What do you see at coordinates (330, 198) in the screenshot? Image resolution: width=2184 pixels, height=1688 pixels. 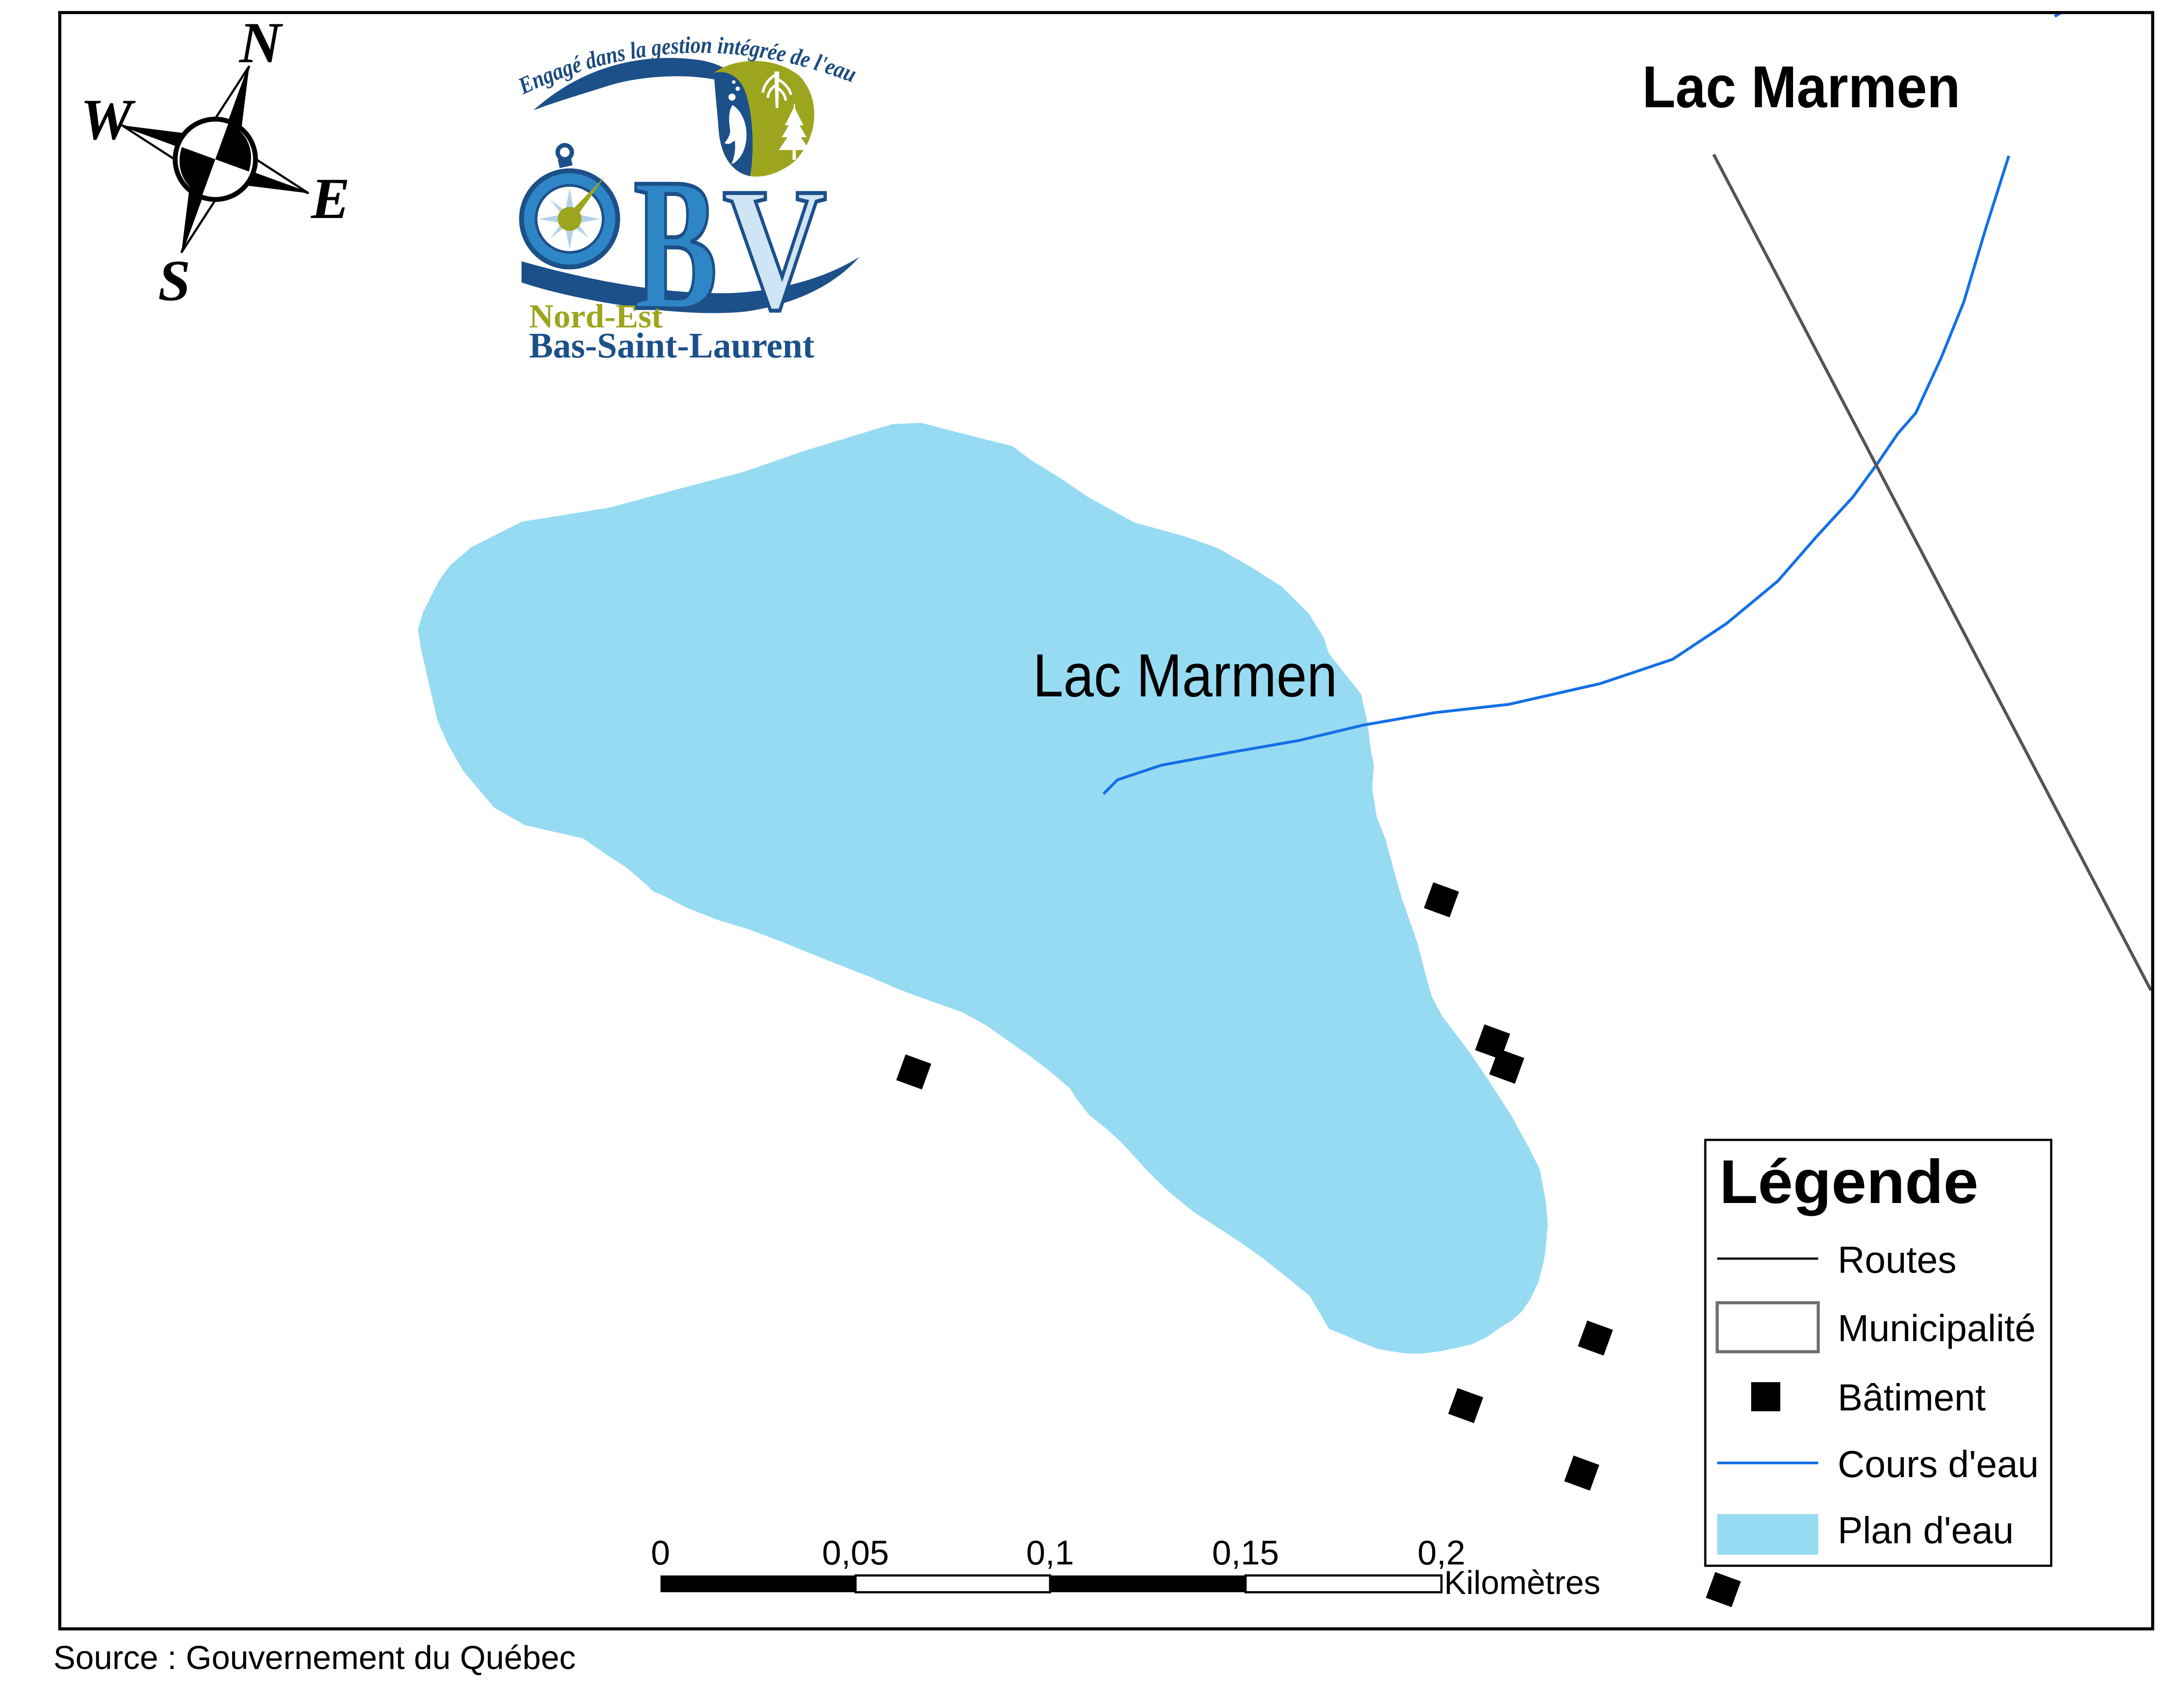 I see `svg-text: E` at bounding box center [330, 198].